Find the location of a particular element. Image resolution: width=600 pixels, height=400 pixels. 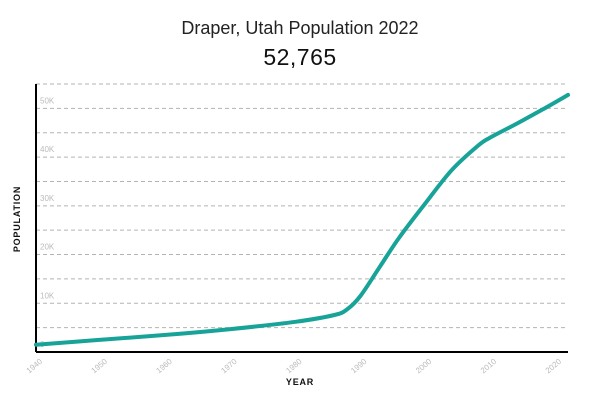

x-tick-label: 2010 is located at coordinates (489, 366).